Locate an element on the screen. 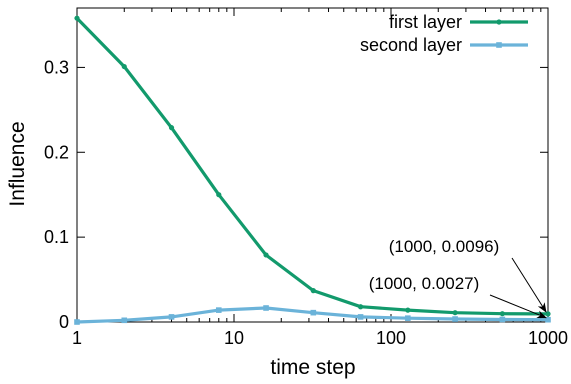 This screenshot has width=571, height=384. x-axis-label: time step is located at coordinates (312, 367).